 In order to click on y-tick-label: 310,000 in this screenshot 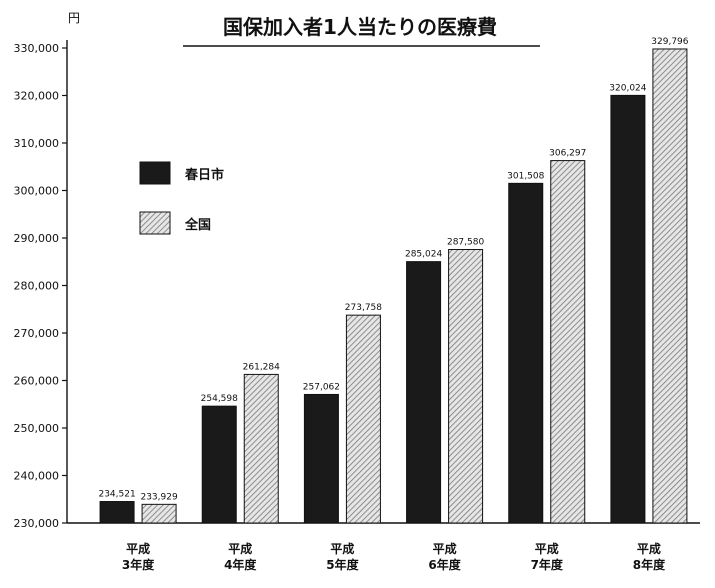, I will do `click(37, 143)`.